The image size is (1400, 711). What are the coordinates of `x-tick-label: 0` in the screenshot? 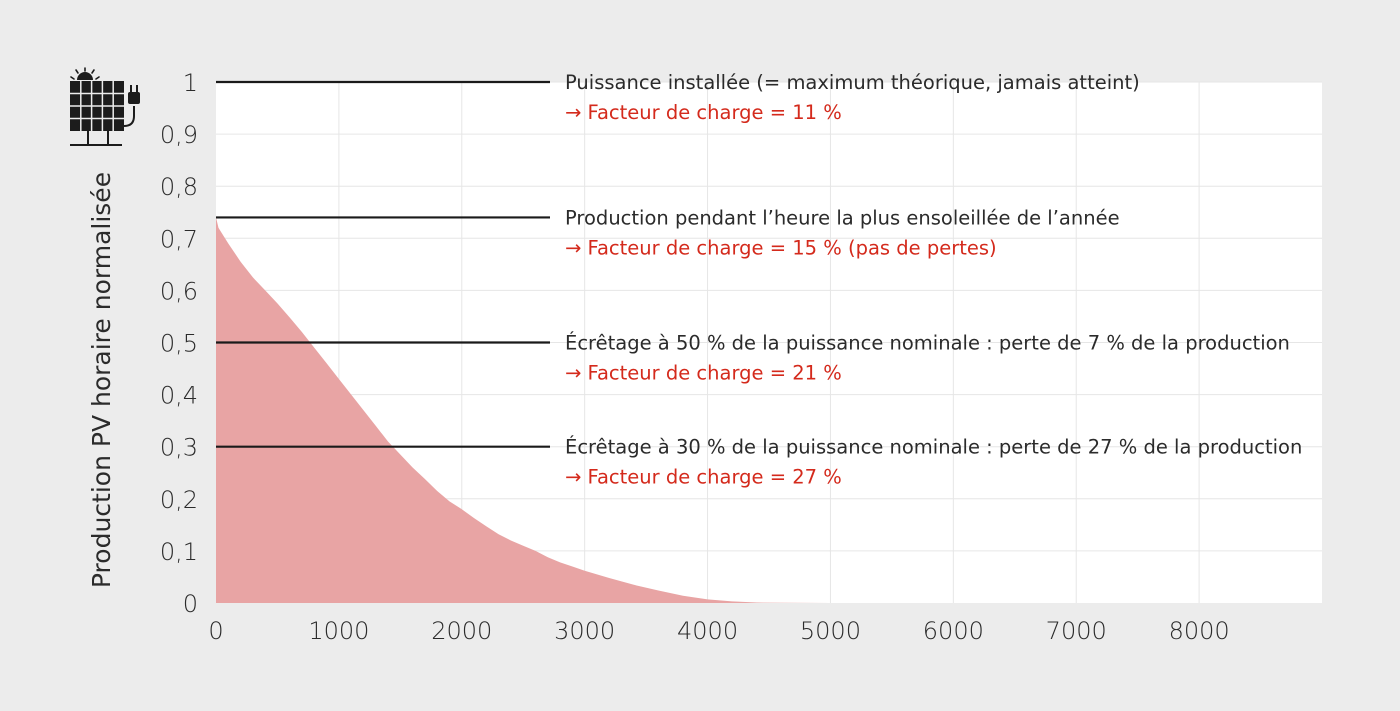 It's located at (215, 631).